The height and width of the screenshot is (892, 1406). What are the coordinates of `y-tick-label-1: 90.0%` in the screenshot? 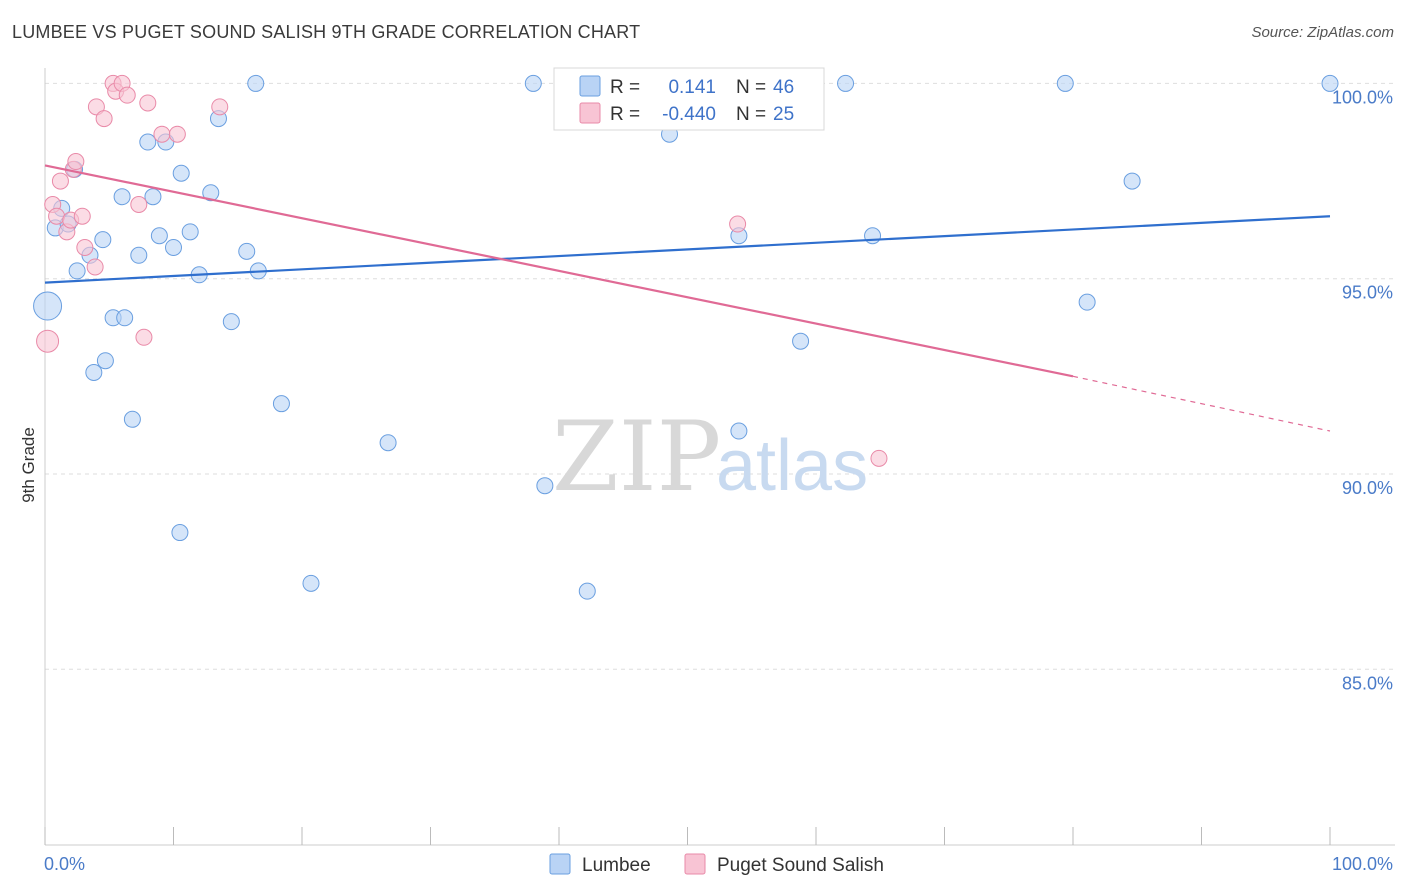 It's located at (1367, 488).